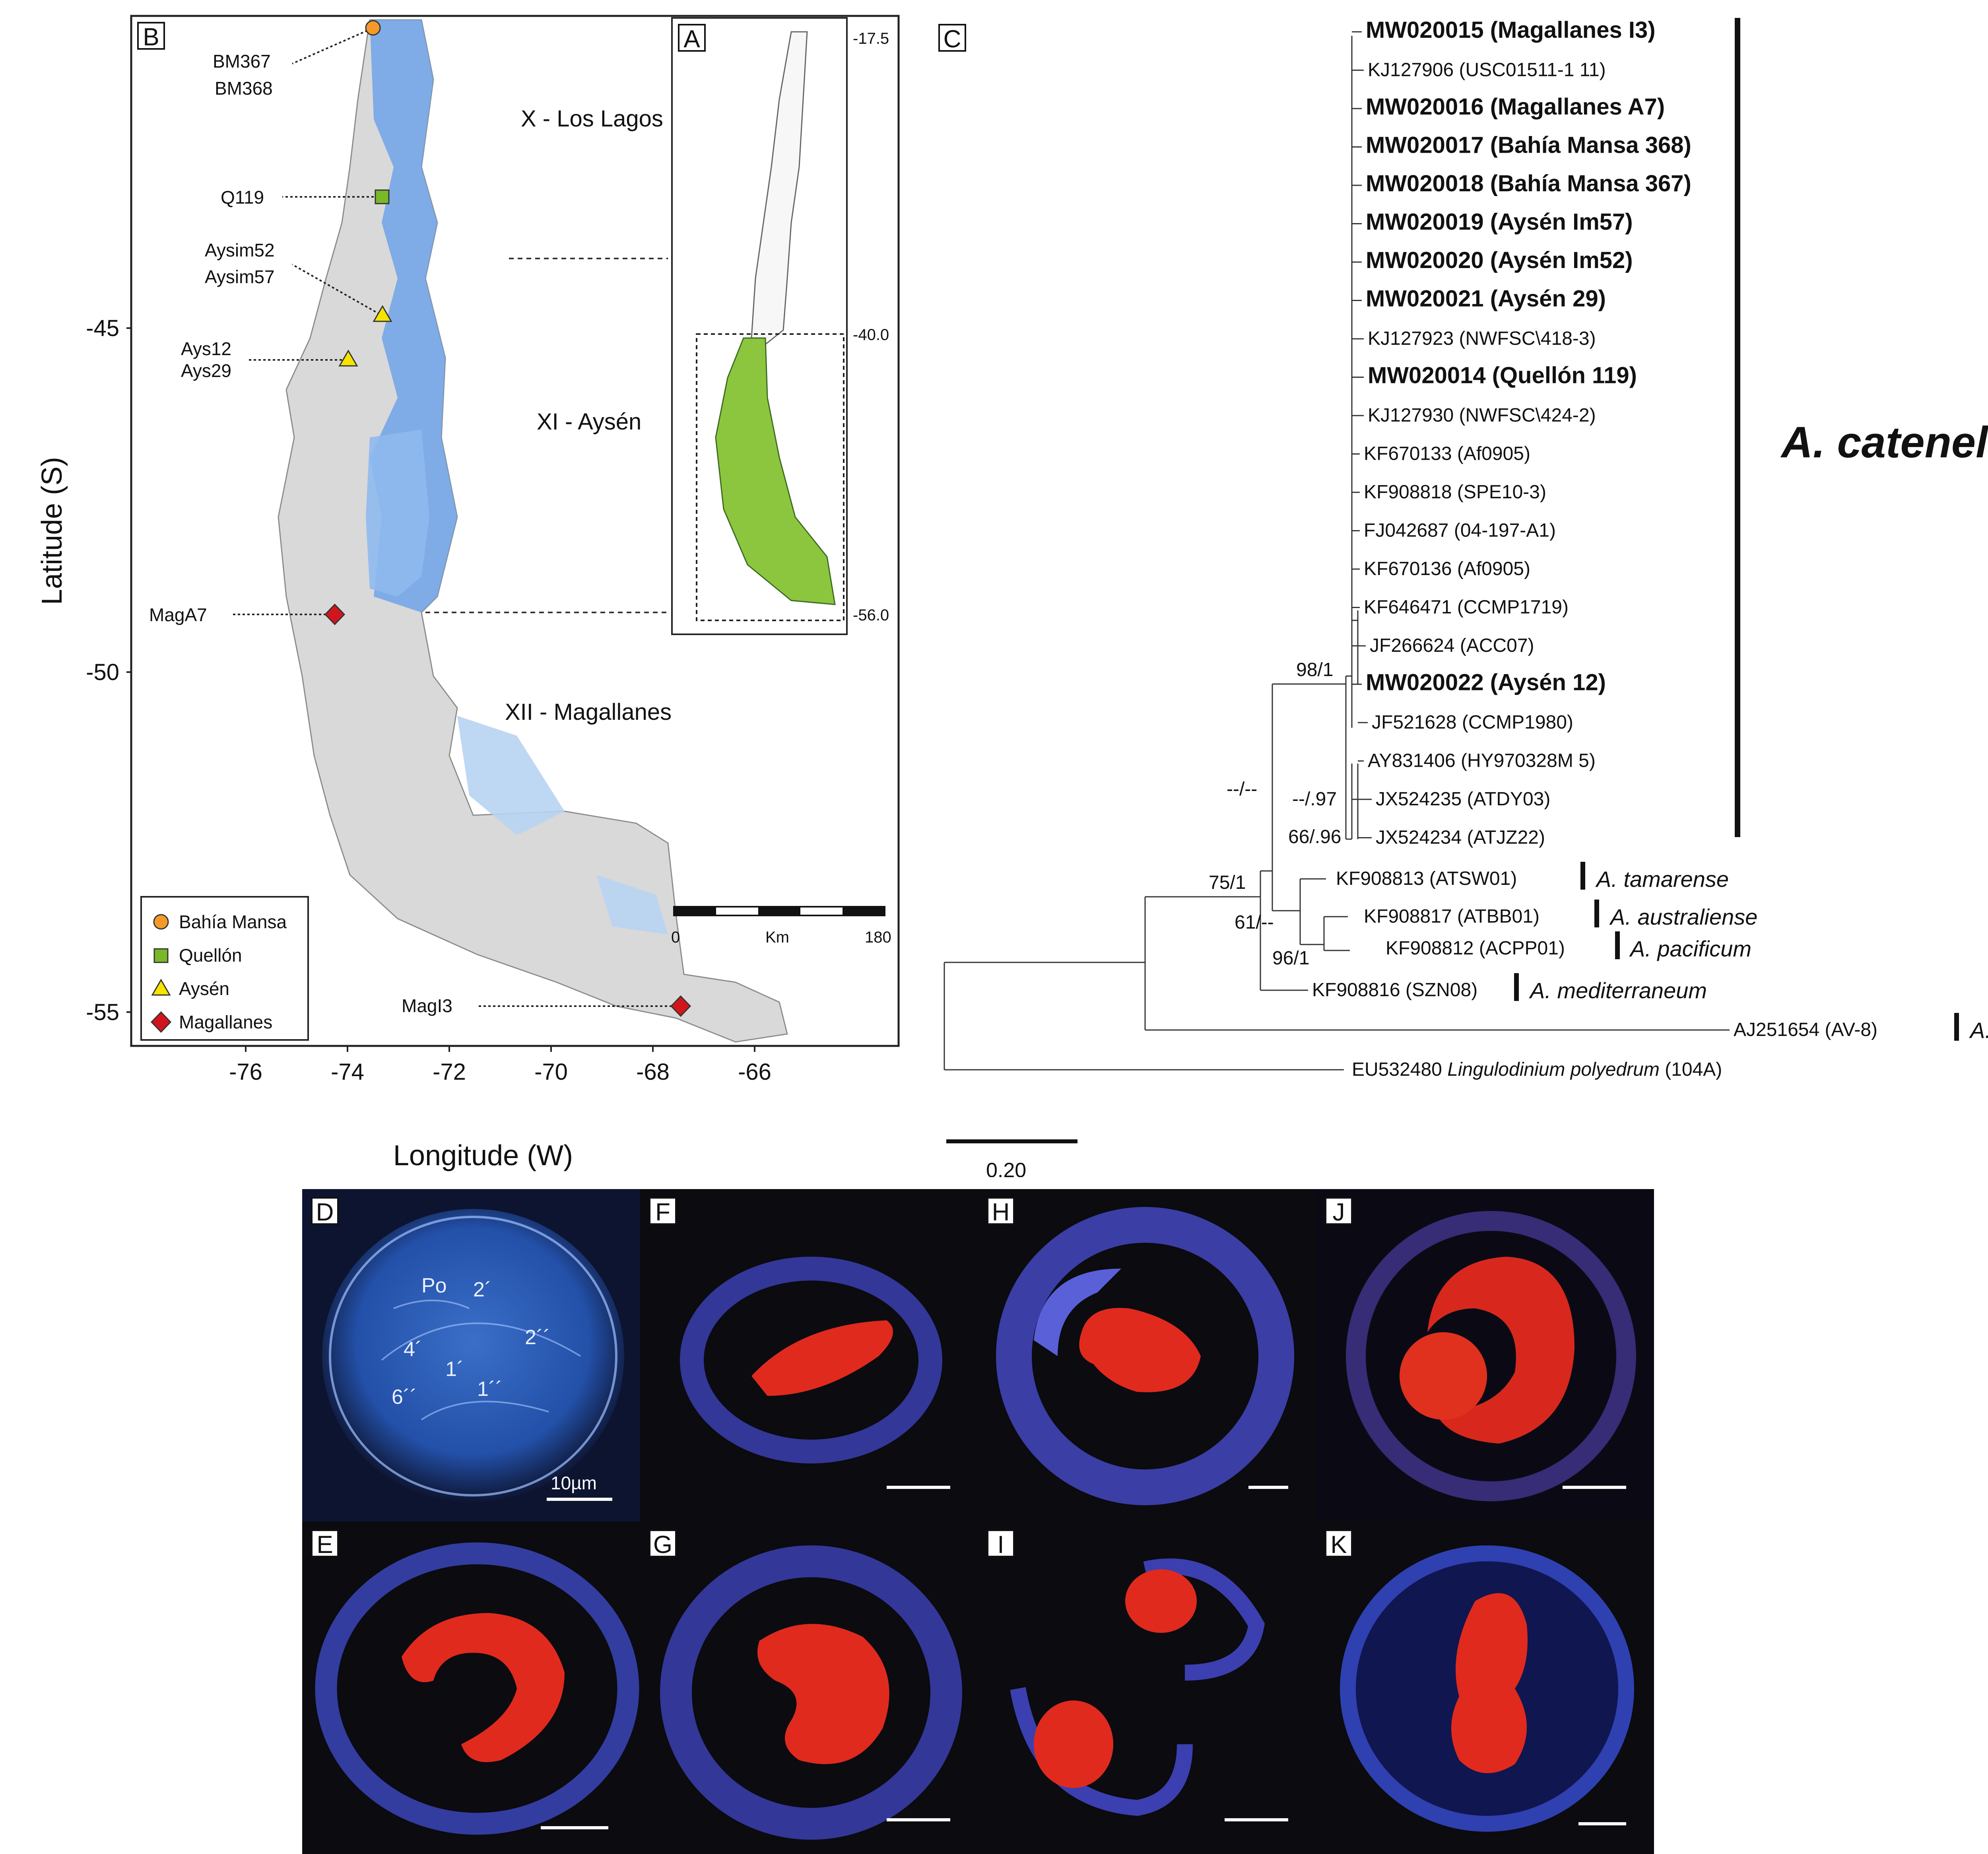 The width and height of the screenshot is (1988, 1854). What do you see at coordinates (1314, 799) in the screenshot?
I see `support-097: --/.97` at bounding box center [1314, 799].